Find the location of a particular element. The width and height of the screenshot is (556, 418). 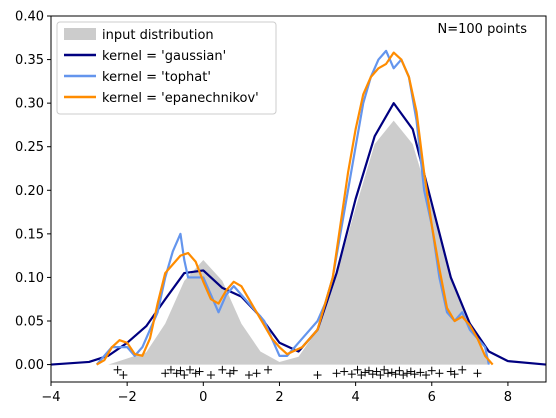

x-tick-label: 8 is located at coordinates (508, 397).